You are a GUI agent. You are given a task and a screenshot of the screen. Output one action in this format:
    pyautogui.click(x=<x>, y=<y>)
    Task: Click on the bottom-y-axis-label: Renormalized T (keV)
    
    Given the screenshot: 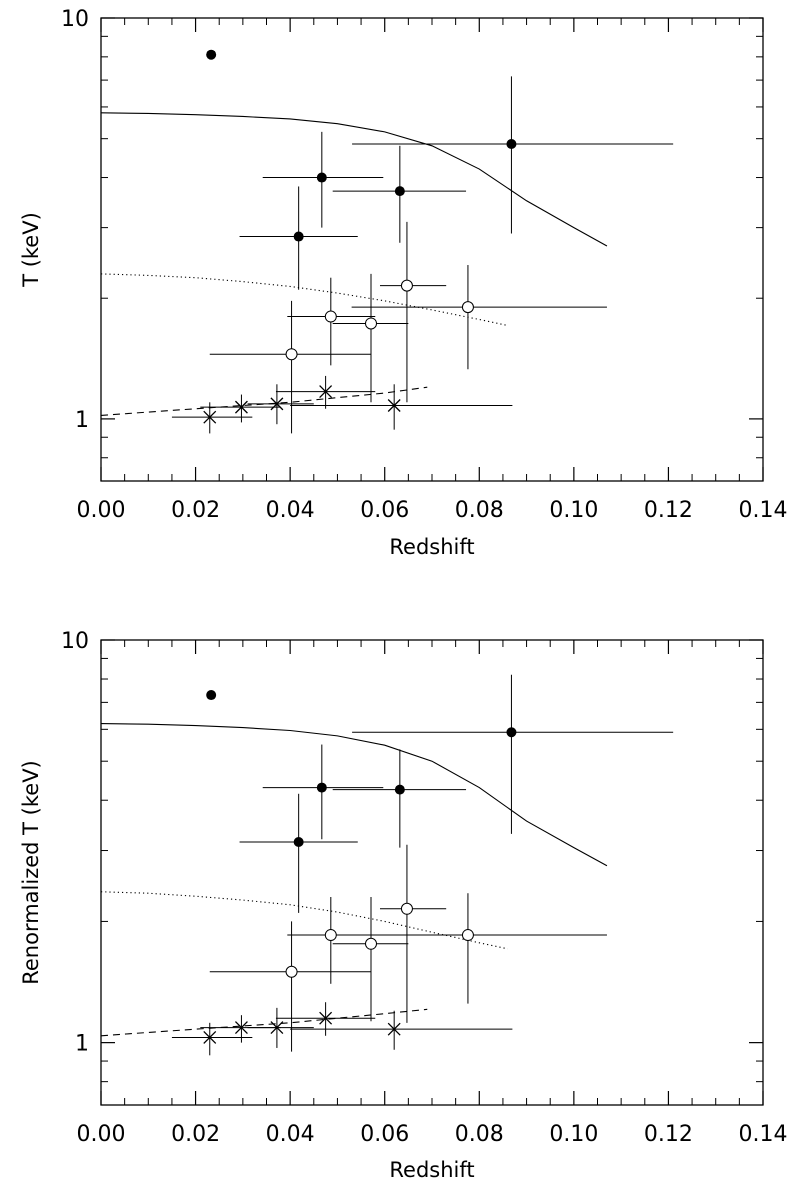 What is the action you would take?
    pyautogui.click(x=31, y=872)
    